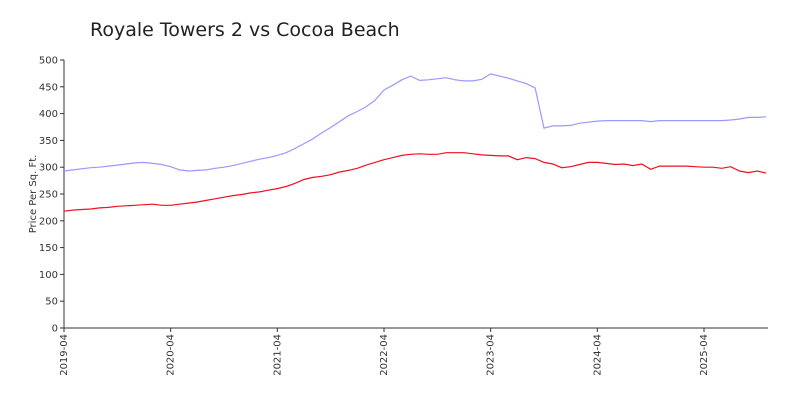 This screenshot has height=400, width=800. I want to click on x-tick-label: 2024-04, so click(597, 355).